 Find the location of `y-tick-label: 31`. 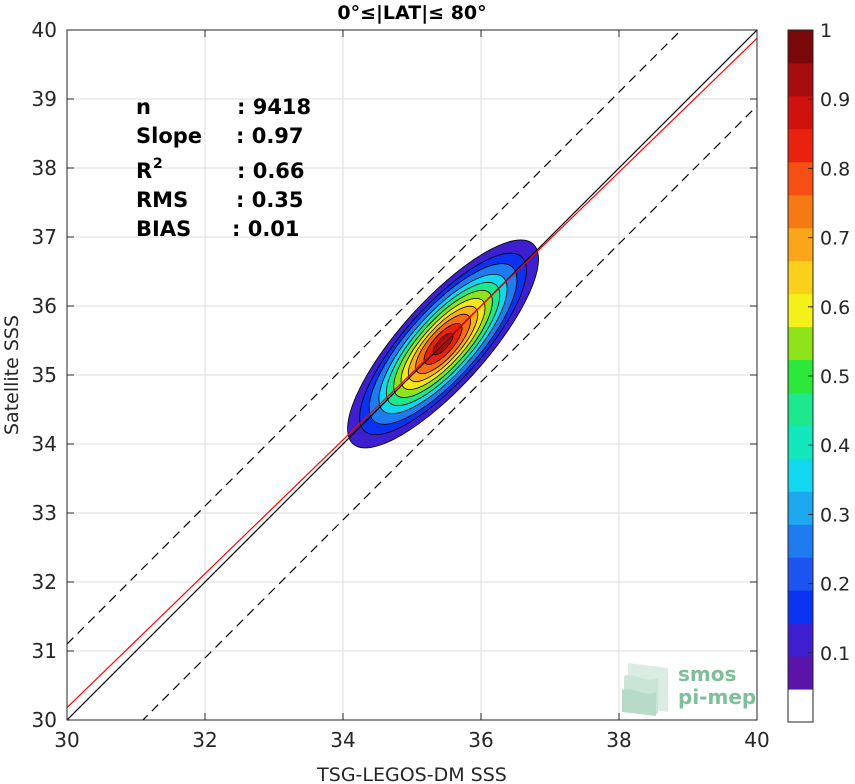

y-tick-label: 31 is located at coordinates (44, 651).